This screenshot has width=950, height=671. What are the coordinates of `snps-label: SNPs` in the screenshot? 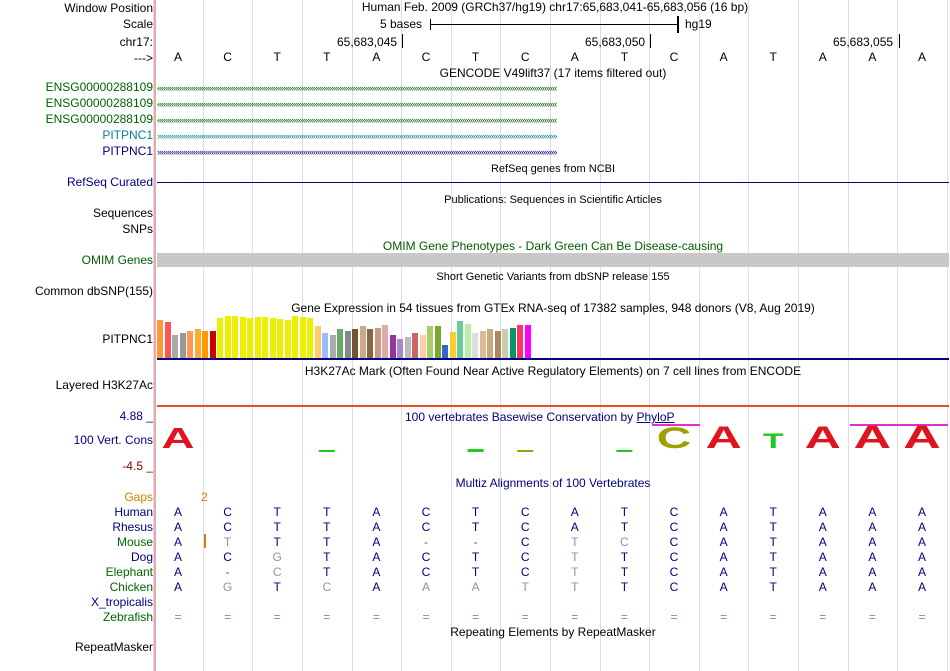 It's located at (137, 229).